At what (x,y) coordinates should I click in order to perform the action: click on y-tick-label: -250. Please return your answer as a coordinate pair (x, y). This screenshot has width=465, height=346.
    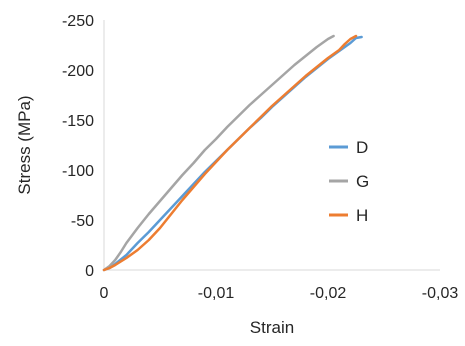
    Looking at the image, I should click on (78, 21).